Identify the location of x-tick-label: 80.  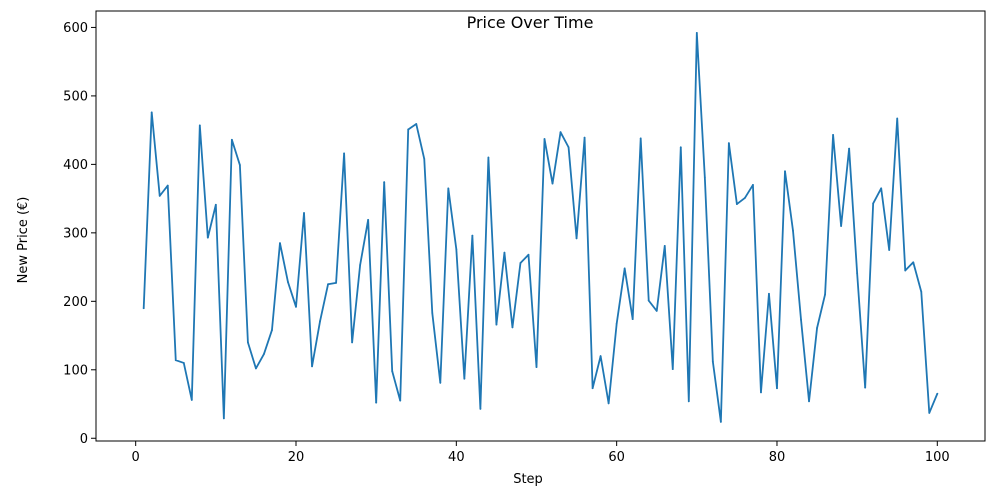
(777, 457).